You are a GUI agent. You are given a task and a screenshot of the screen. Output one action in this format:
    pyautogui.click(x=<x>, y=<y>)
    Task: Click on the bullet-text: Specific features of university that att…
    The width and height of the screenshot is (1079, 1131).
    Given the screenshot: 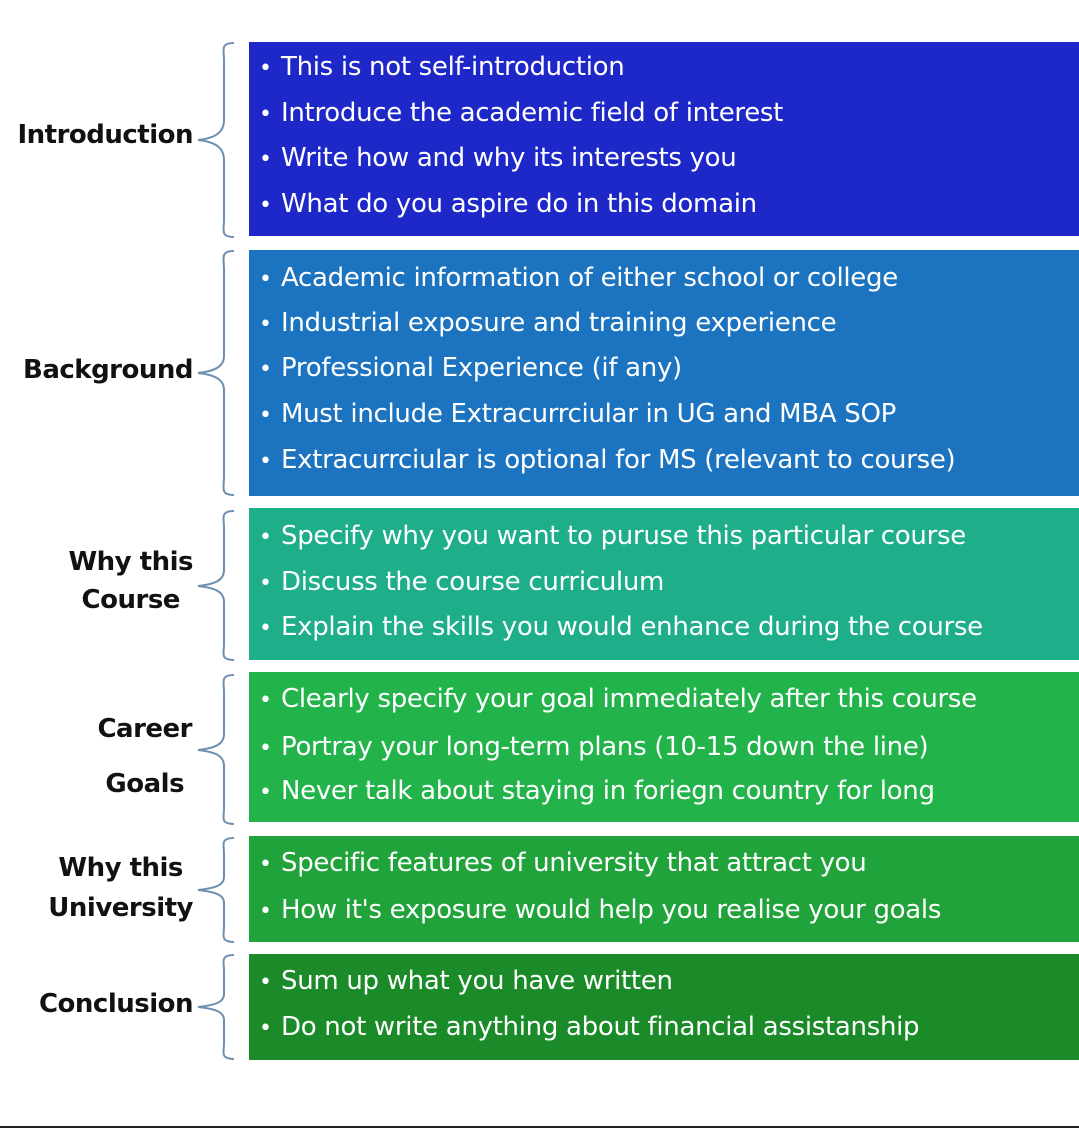 What is the action you would take?
    pyautogui.click(x=574, y=863)
    